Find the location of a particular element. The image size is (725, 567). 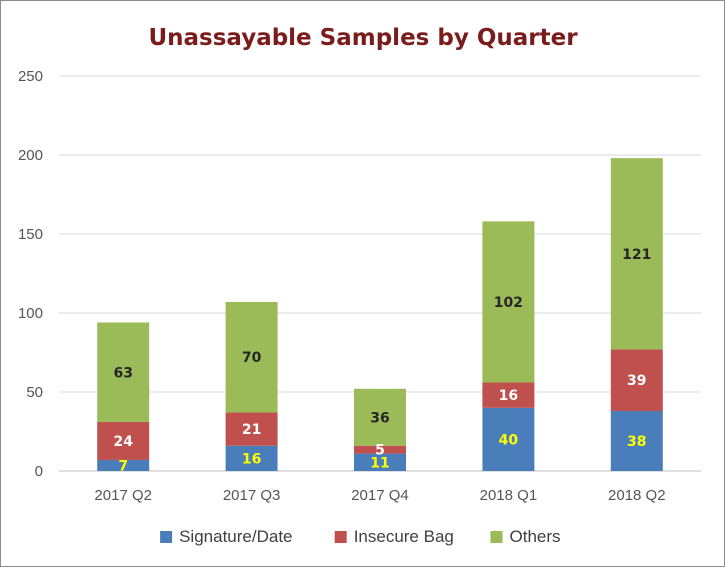

data-label: 5 is located at coordinates (380, 451).